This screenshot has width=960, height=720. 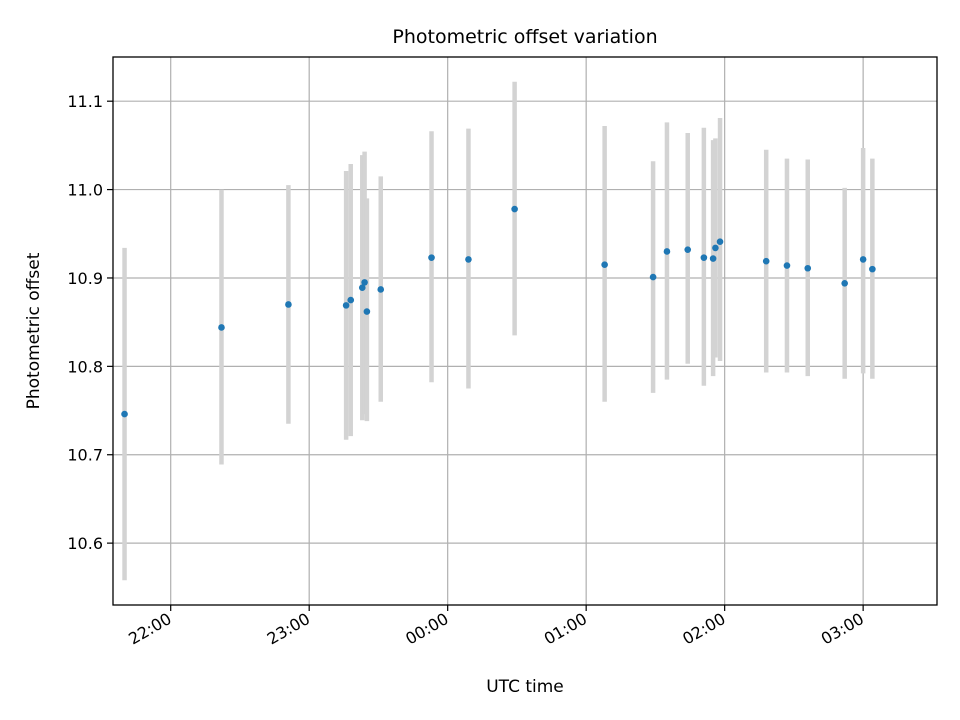 I want to click on y-tick-label: 10.7, so click(x=85, y=455).